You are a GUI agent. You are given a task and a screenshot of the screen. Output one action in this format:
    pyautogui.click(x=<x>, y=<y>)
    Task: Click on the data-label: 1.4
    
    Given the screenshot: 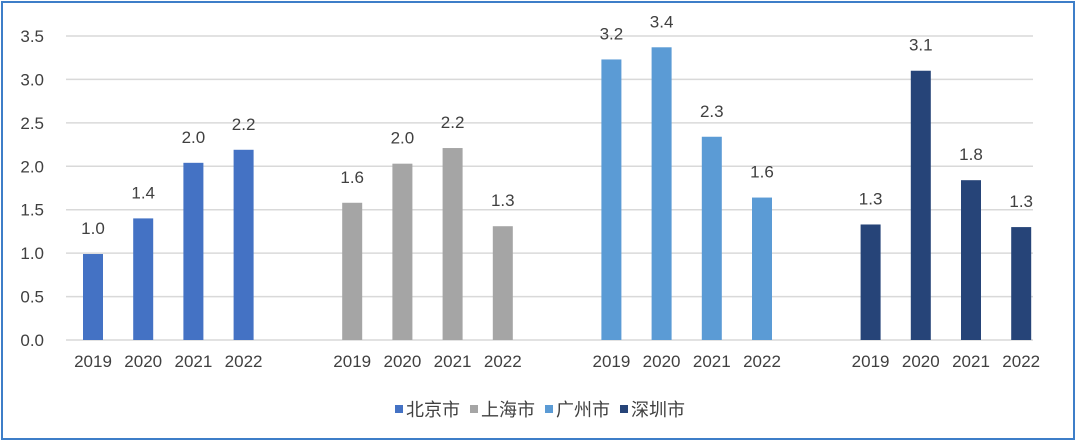 What is the action you would take?
    pyautogui.click(x=143, y=192)
    